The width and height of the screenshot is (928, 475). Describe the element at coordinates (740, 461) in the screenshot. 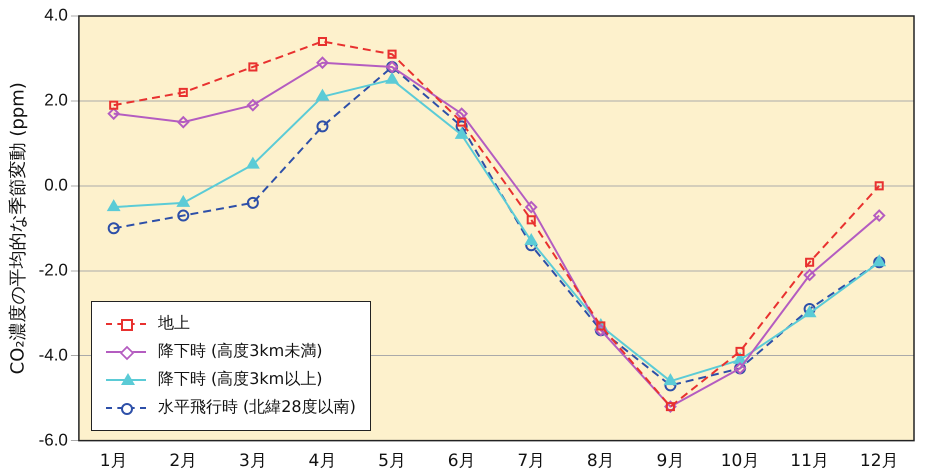

I see `x-tick-label: 10月` at that location.